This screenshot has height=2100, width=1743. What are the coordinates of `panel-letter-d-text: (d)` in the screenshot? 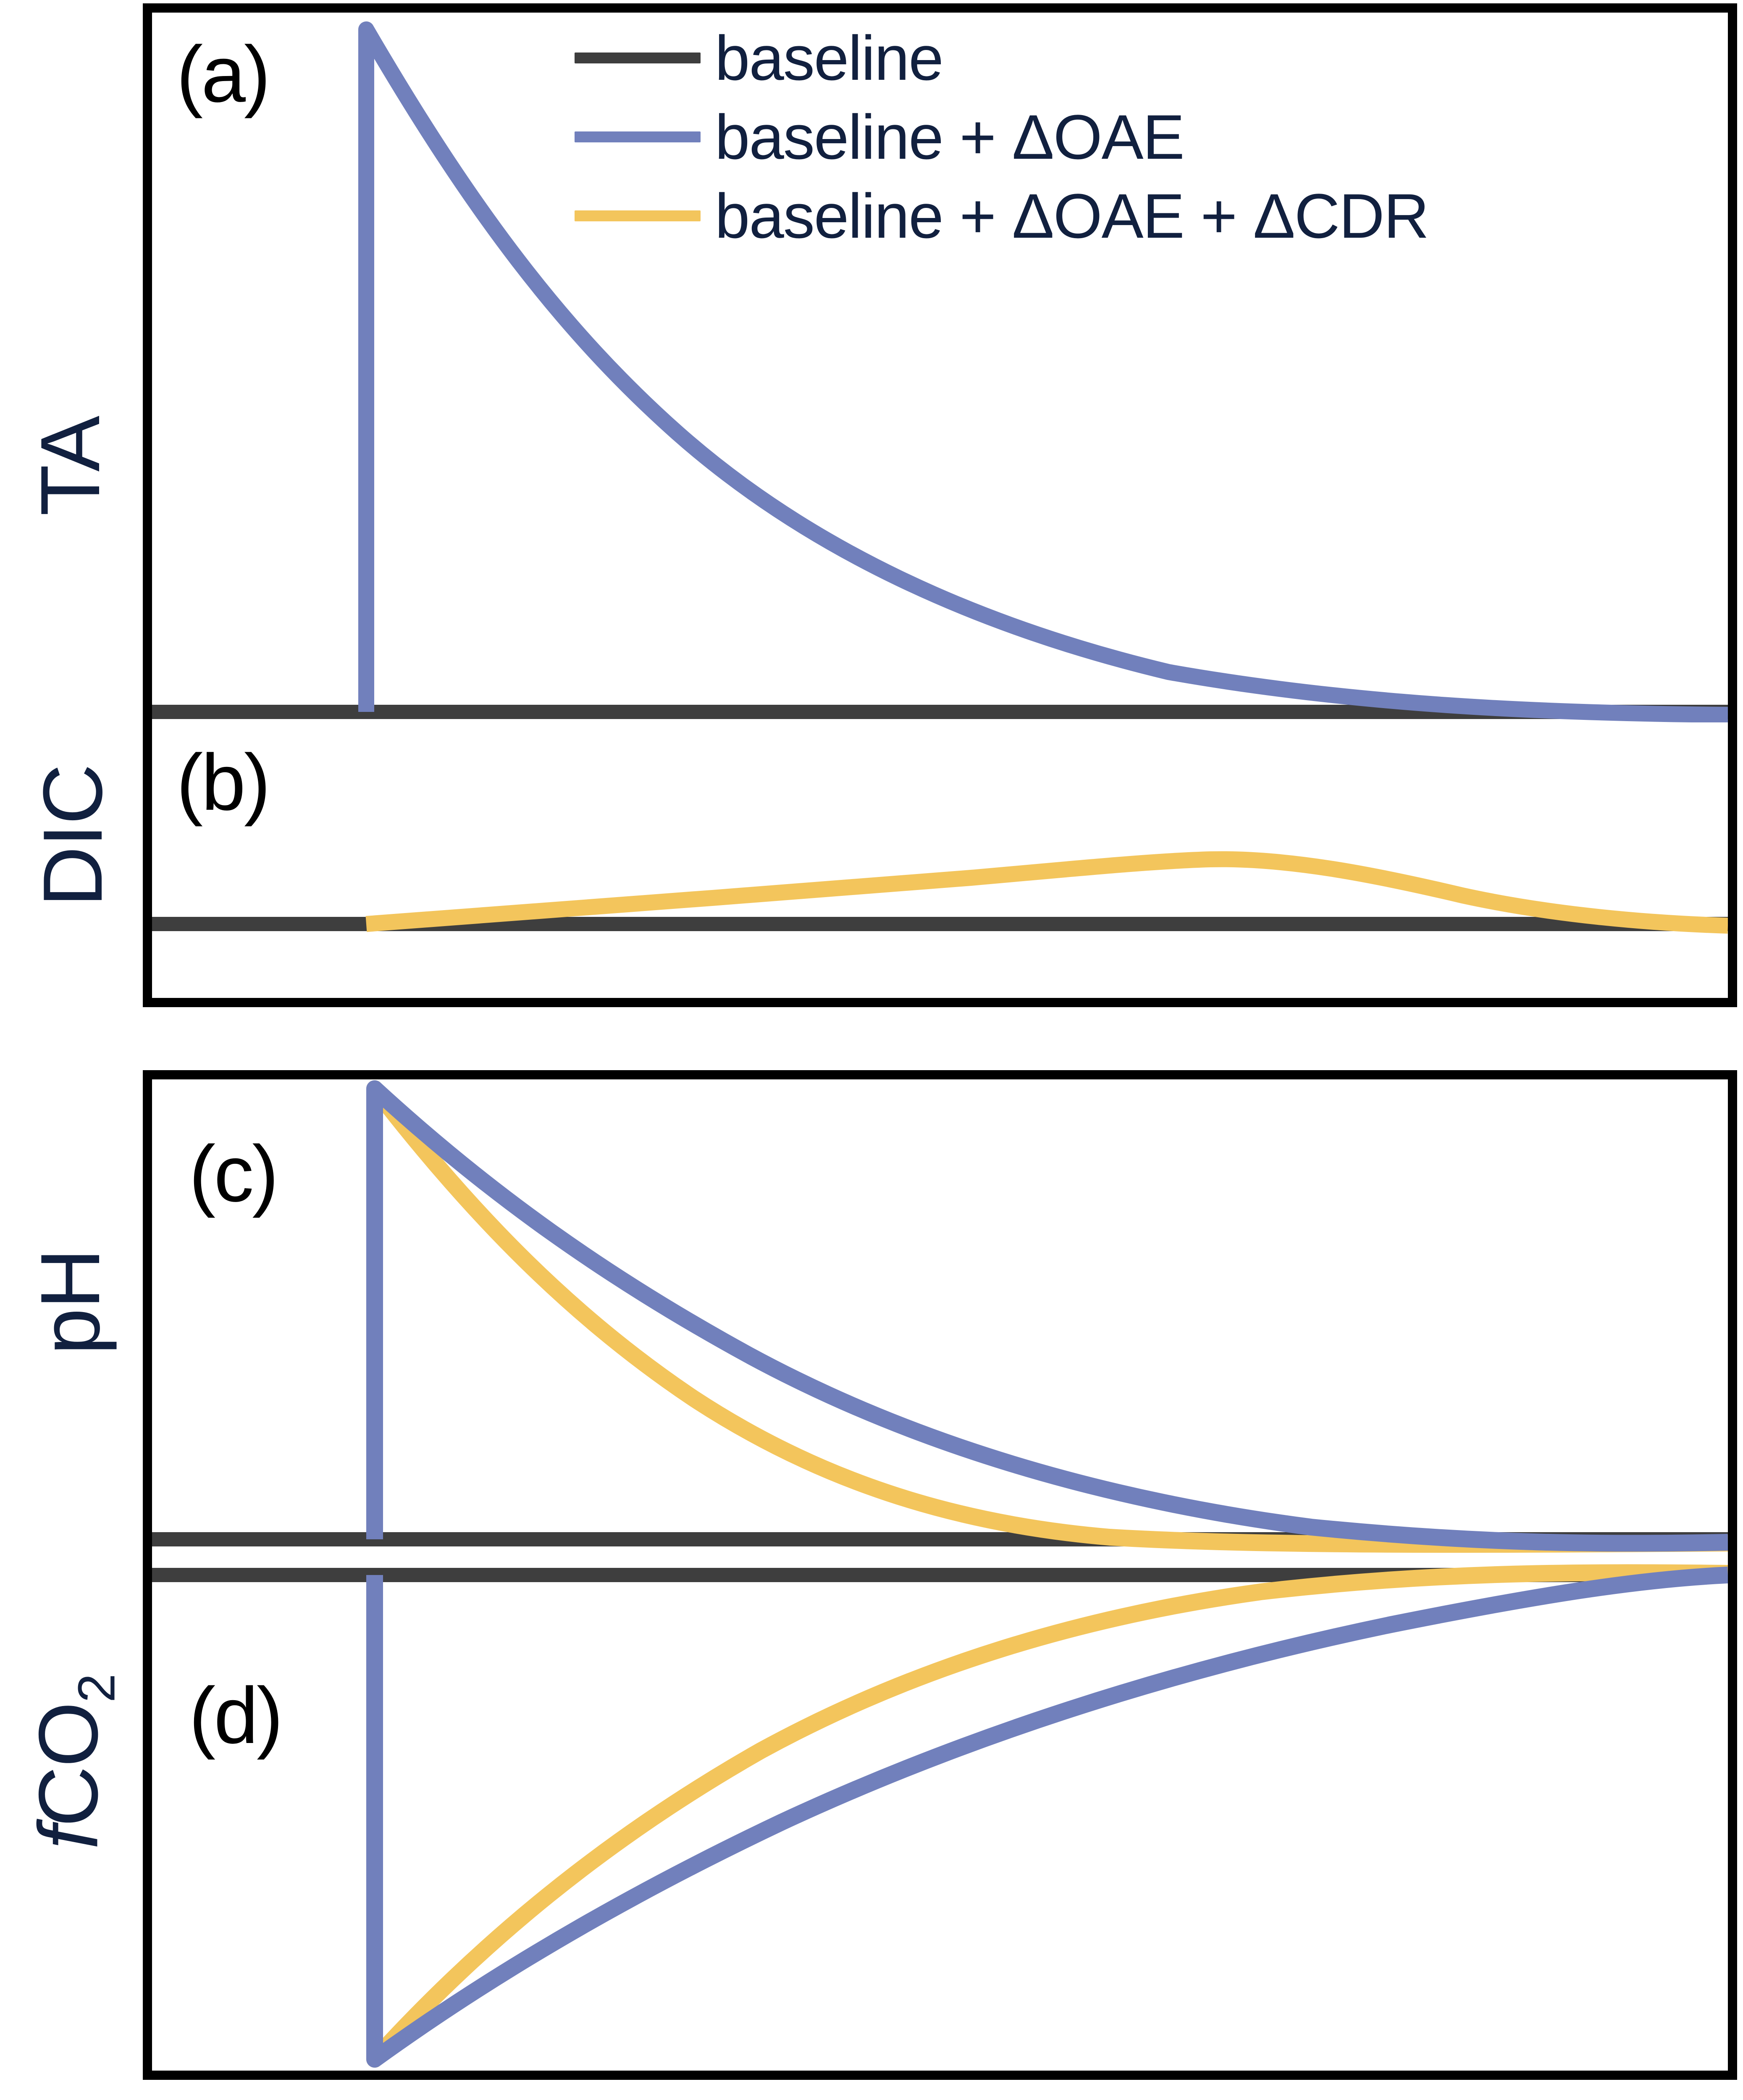 It's located at (236, 1715).